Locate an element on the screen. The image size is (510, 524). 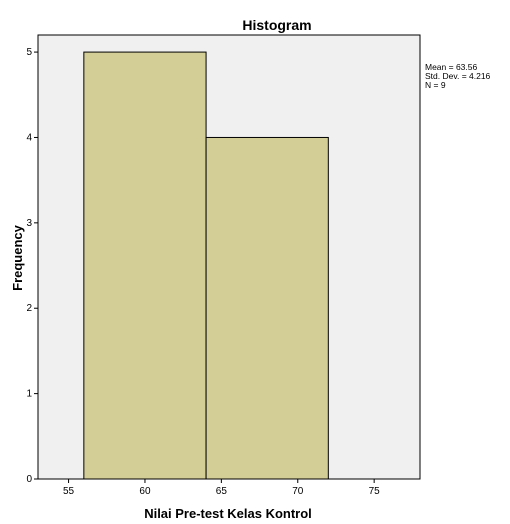
y-tick-label: 2 is located at coordinates (29, 308).